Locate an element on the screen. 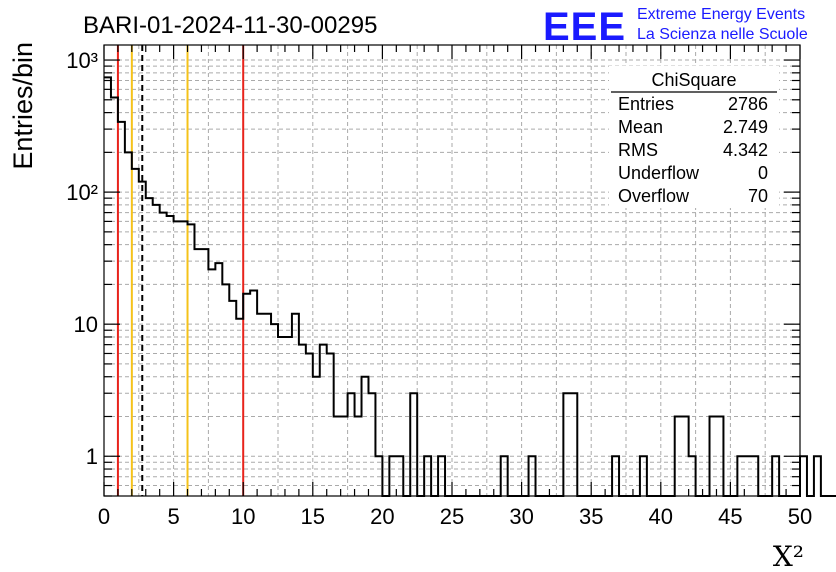 Image resolution: width=836 pixels, height=572 pixels. x-tick-label: 25 is located at coordinates (452, 516).